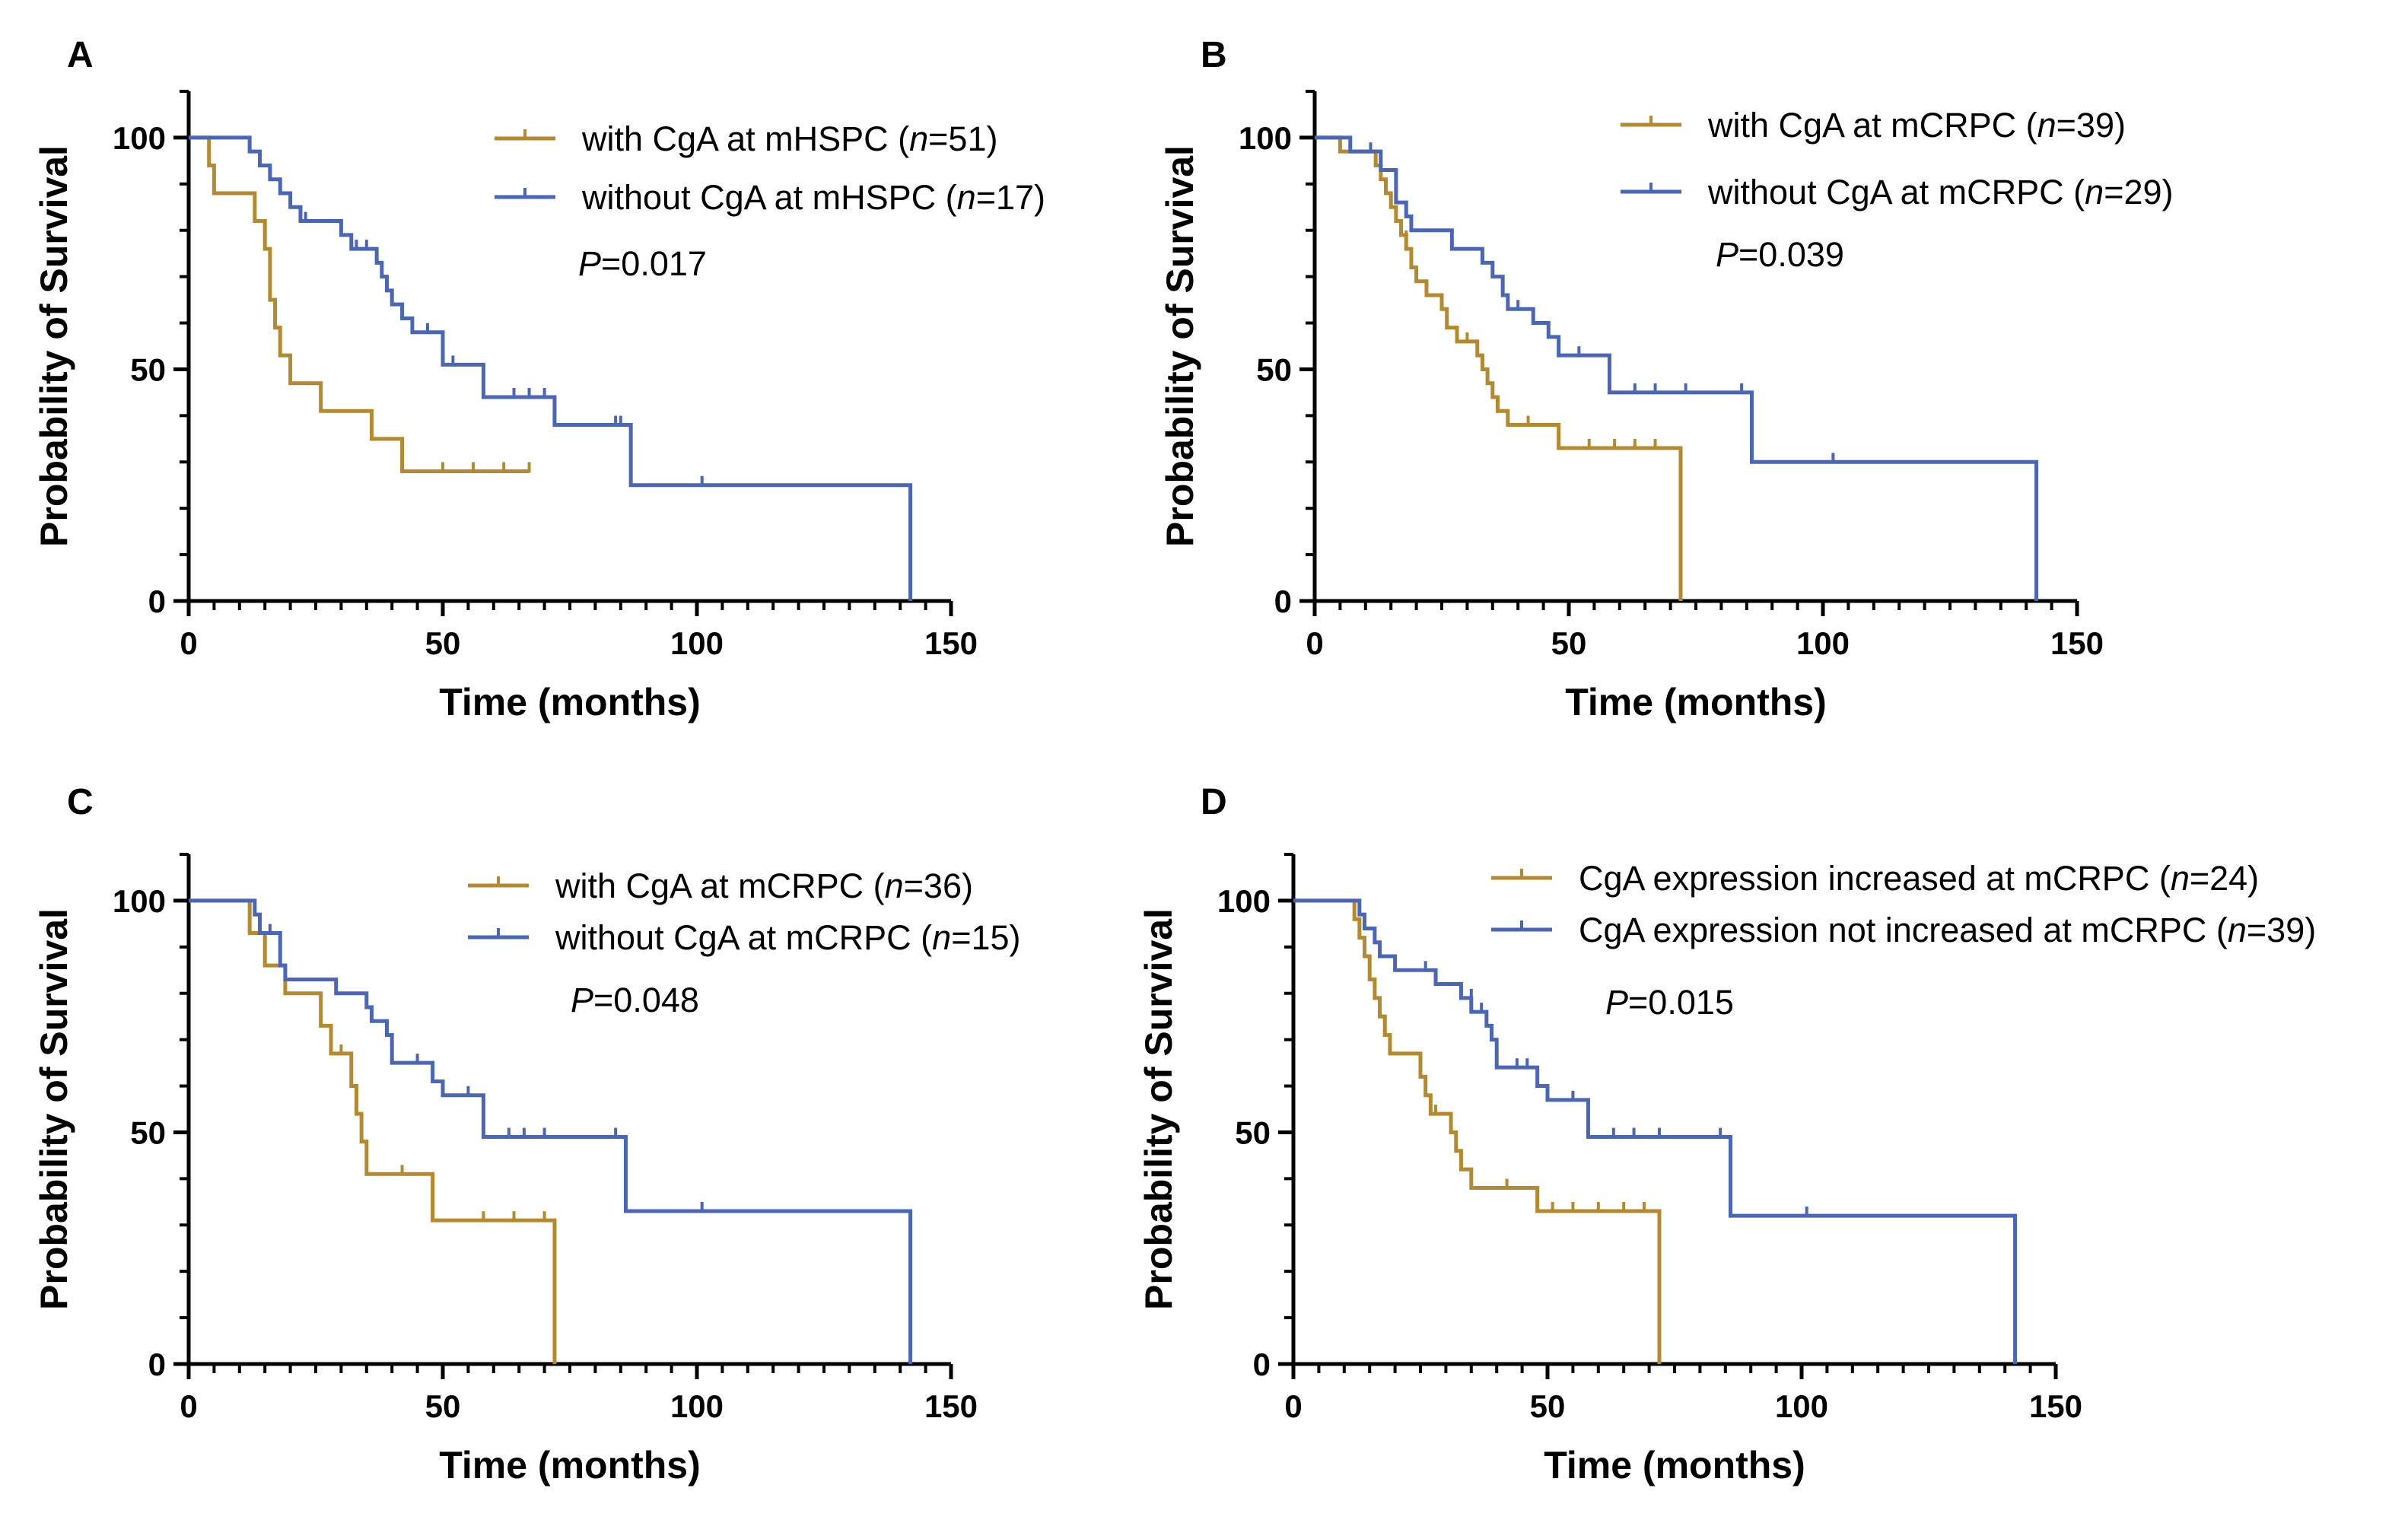  Describe the element at coordinates (80, 802) in the screenshot. I see `panel-letter: C` at that location.